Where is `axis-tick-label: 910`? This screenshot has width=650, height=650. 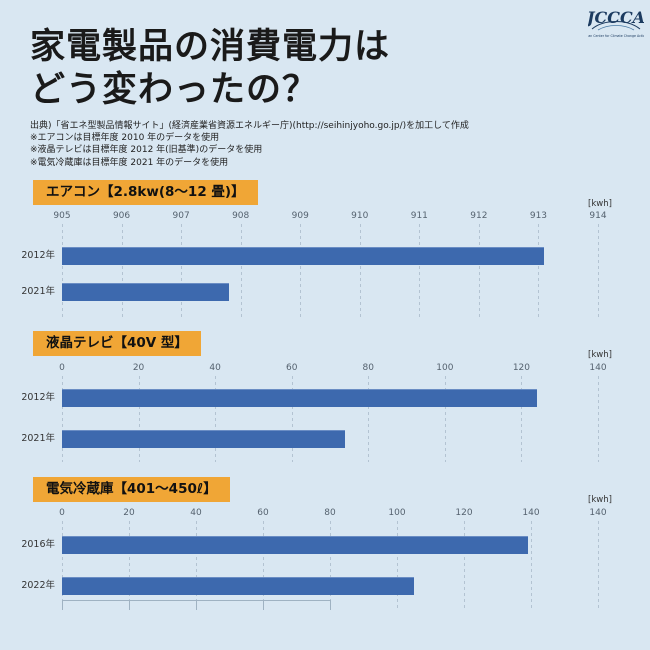
axis-tick-label: 910 is located at coordinates (360, 216).